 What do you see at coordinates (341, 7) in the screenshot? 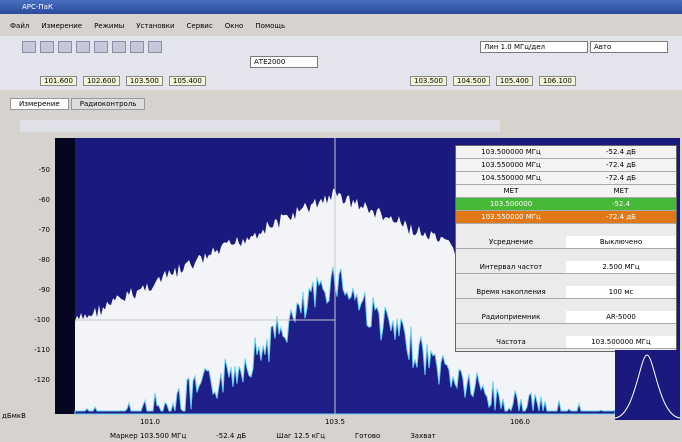
I see `title-bar: АРС-ПаК` at bounding box center [341, 7].